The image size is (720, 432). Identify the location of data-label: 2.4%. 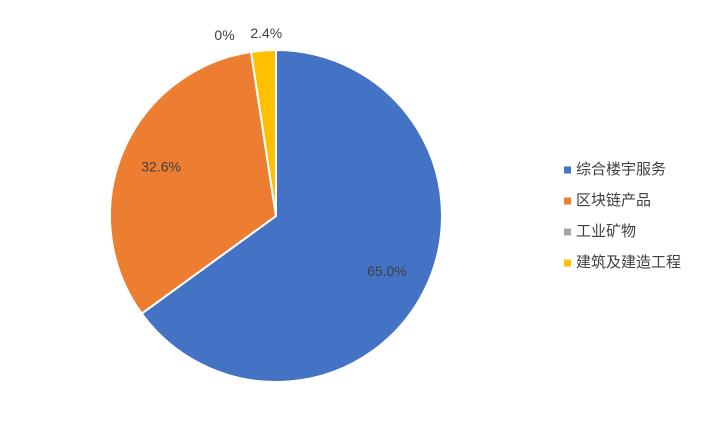
(266, 33).